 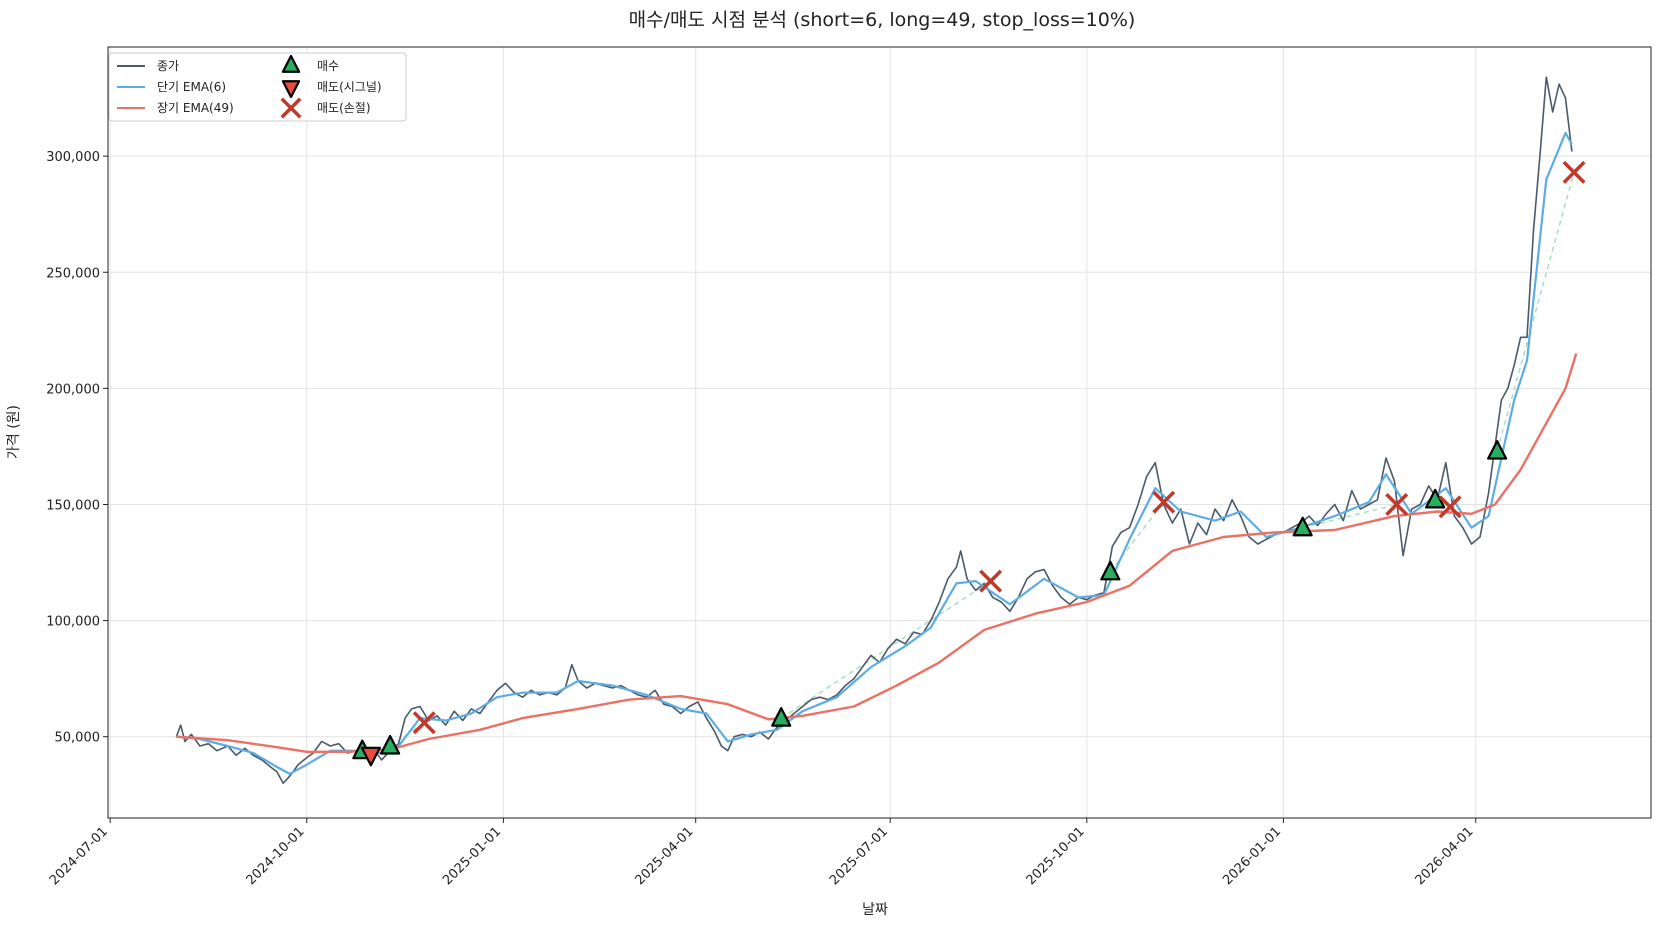 I want to click on y-axis-label: 가격 (원), so click(x=14, y=432).